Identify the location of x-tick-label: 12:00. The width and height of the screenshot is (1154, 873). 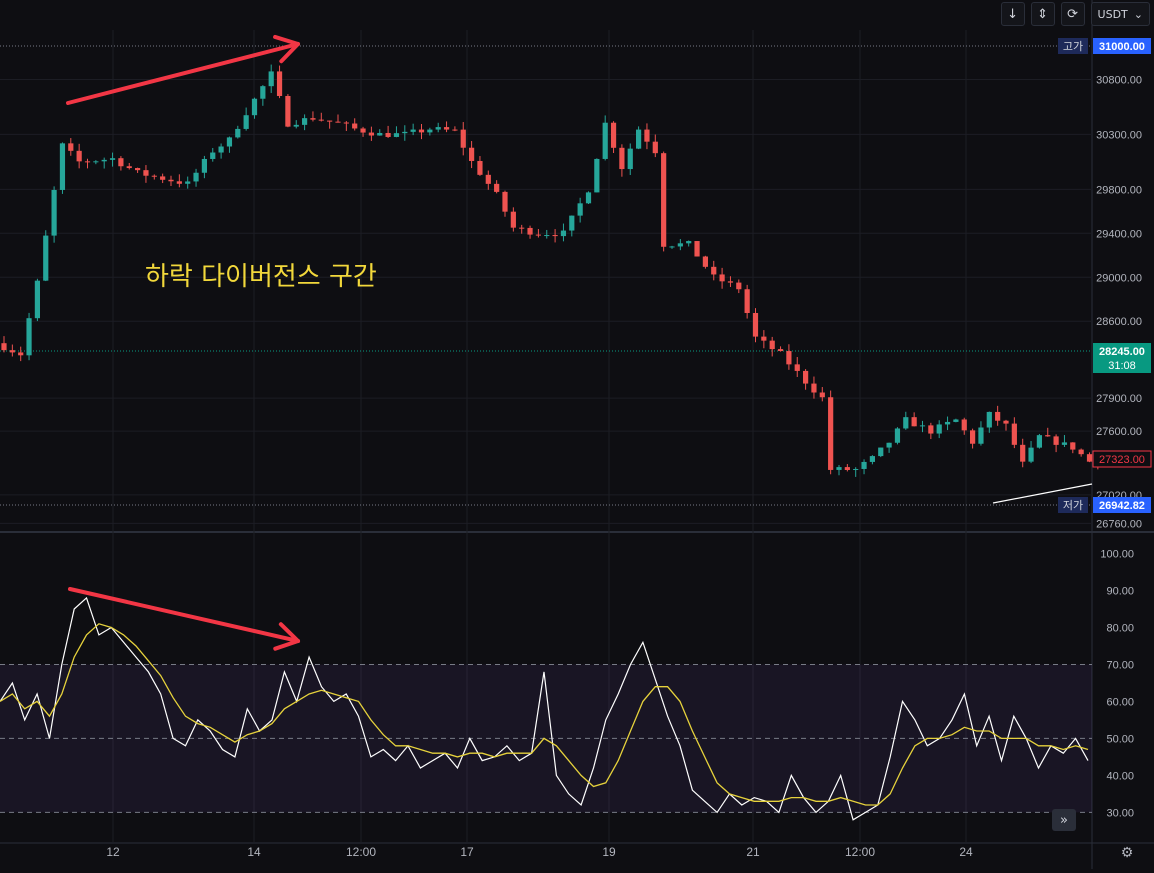
(860, 852).